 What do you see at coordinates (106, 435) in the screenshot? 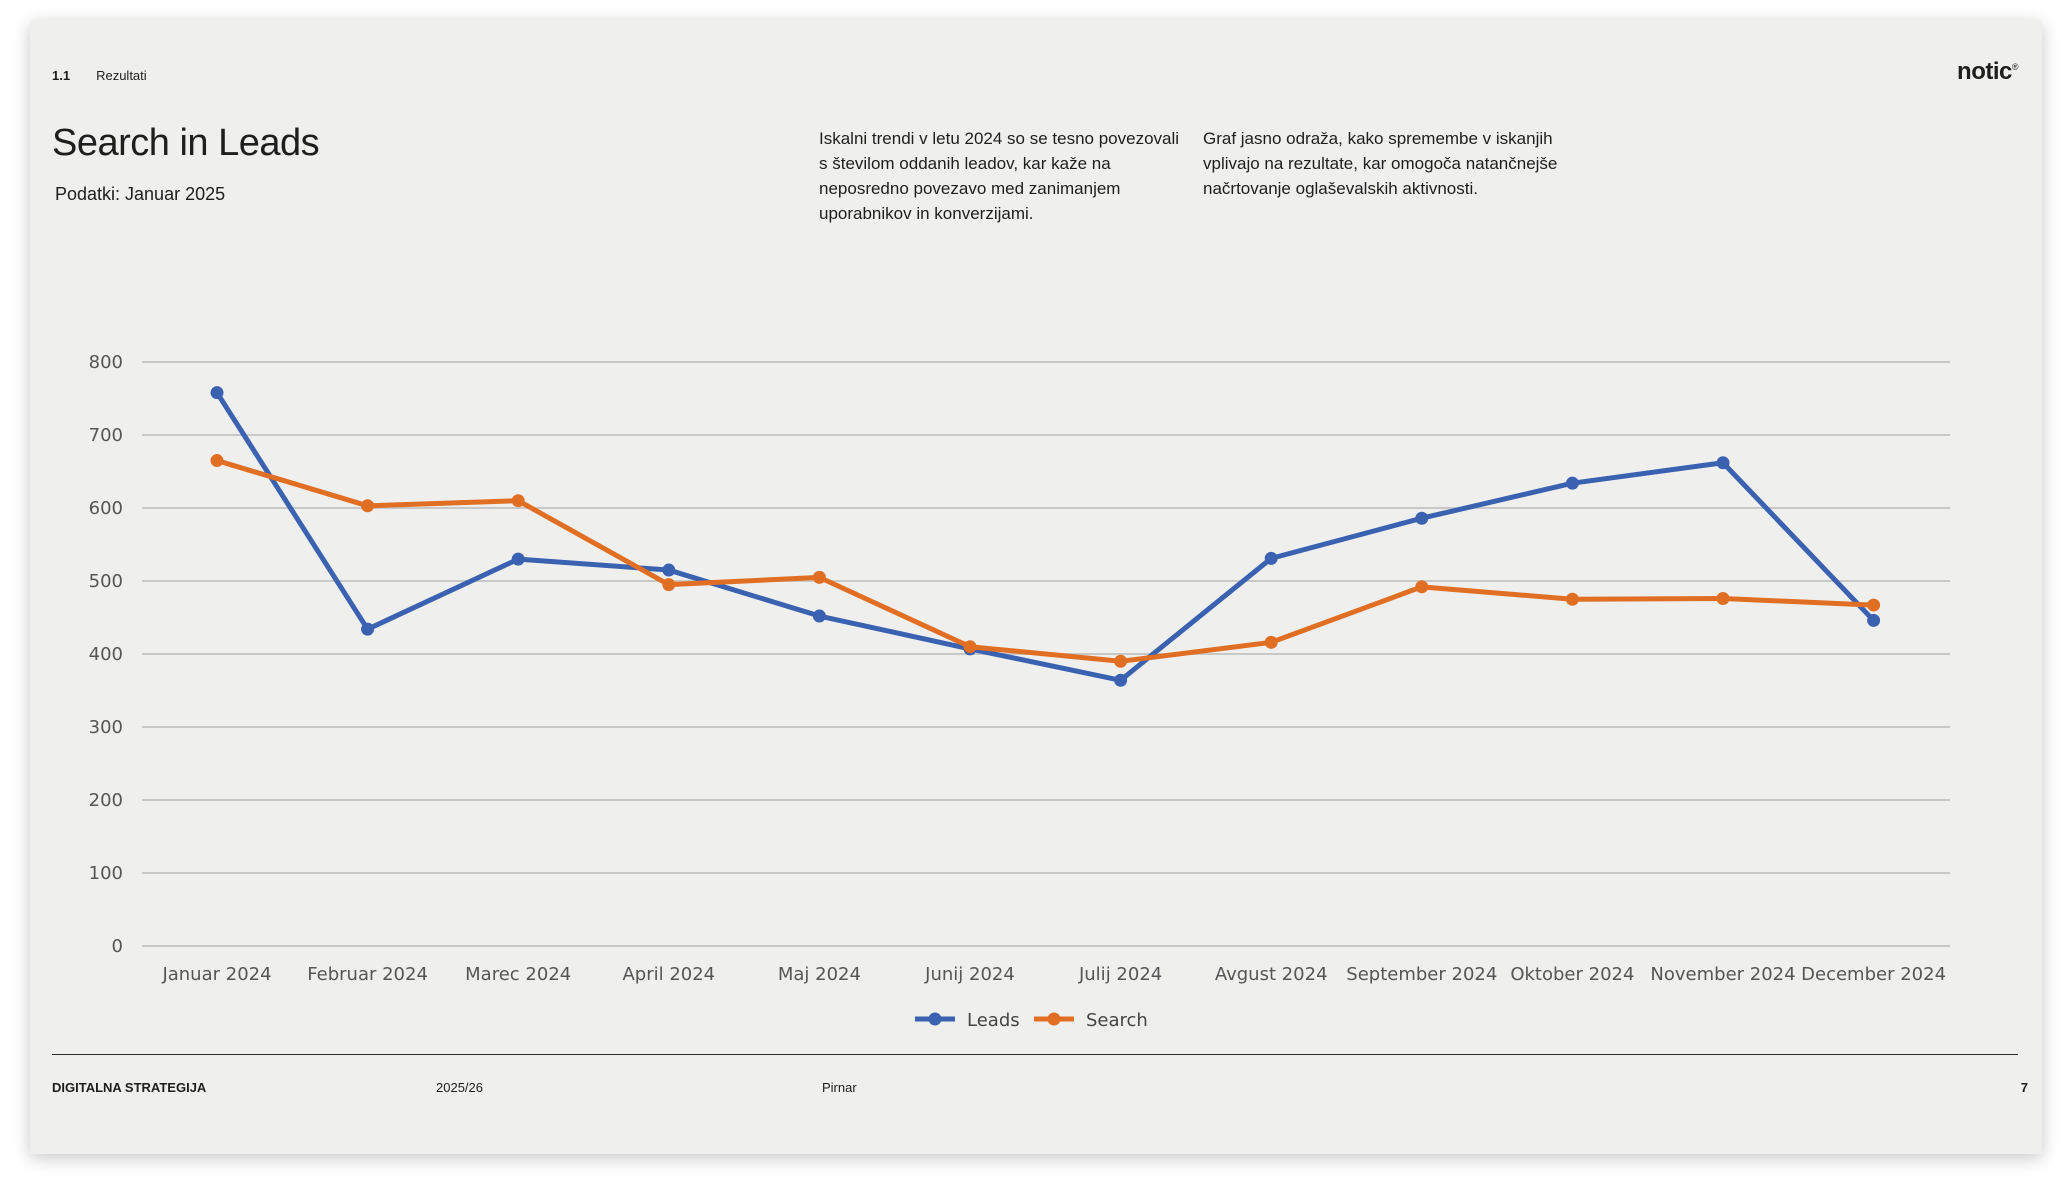
I see `y-tick-label: 700` at bounding box center [106, 435].